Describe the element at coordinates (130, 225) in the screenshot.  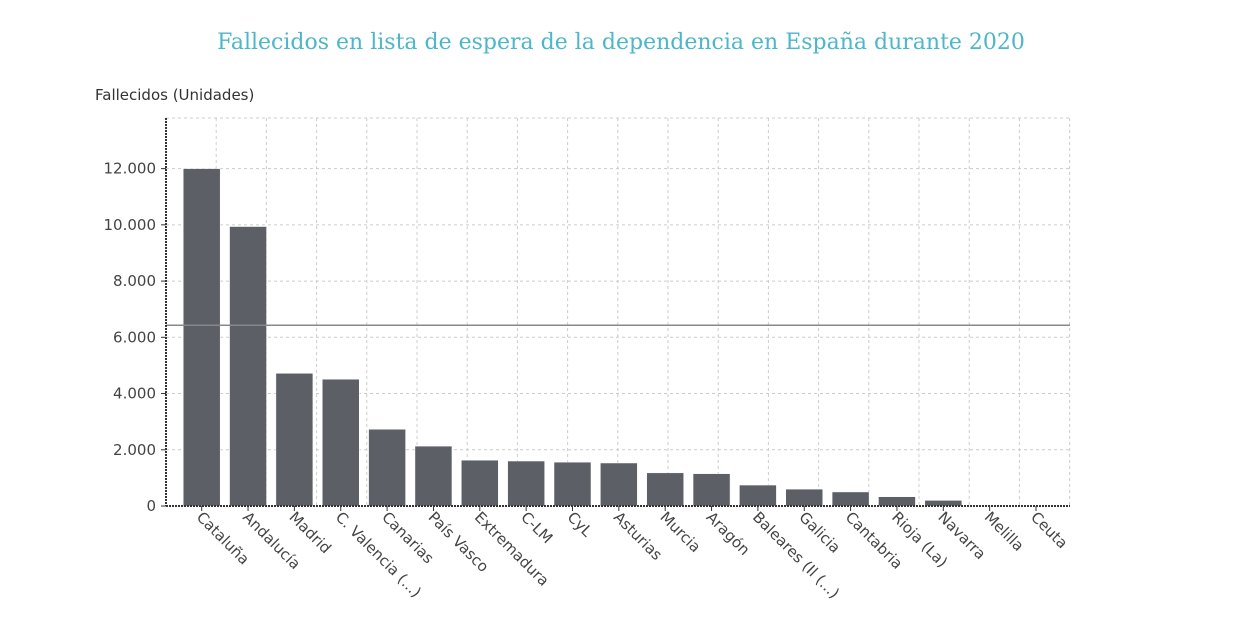
I see `y-tick-label: 10.000` at that location.